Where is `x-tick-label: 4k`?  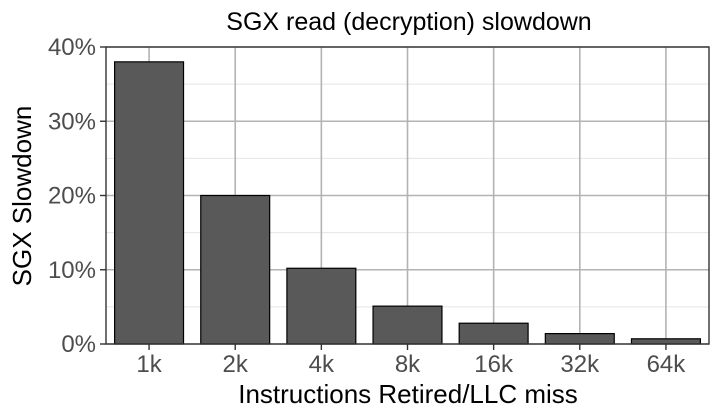
x-tick-label: 4k is located at coordinates (322, 364).